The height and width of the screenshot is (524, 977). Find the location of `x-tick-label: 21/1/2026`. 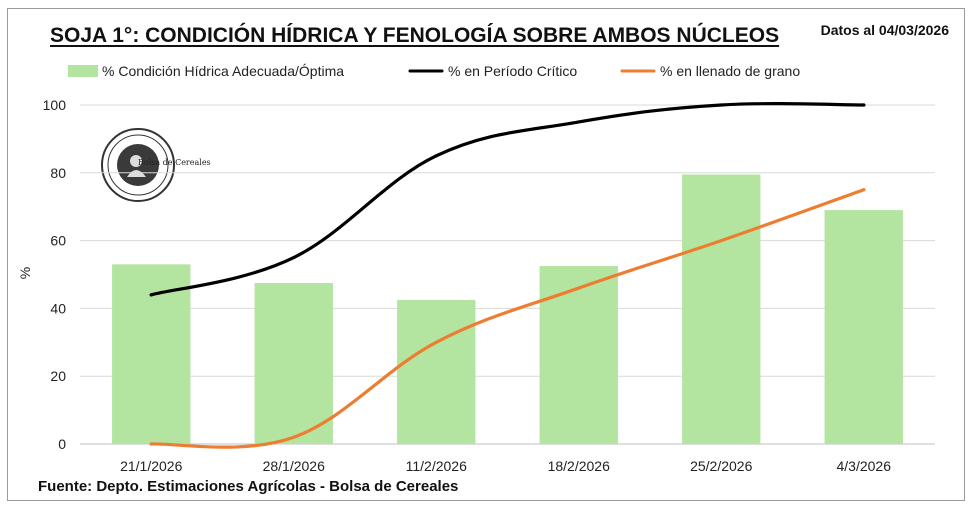

x-tick-label: 21/1/2026 is located at coordinates (151, 466).